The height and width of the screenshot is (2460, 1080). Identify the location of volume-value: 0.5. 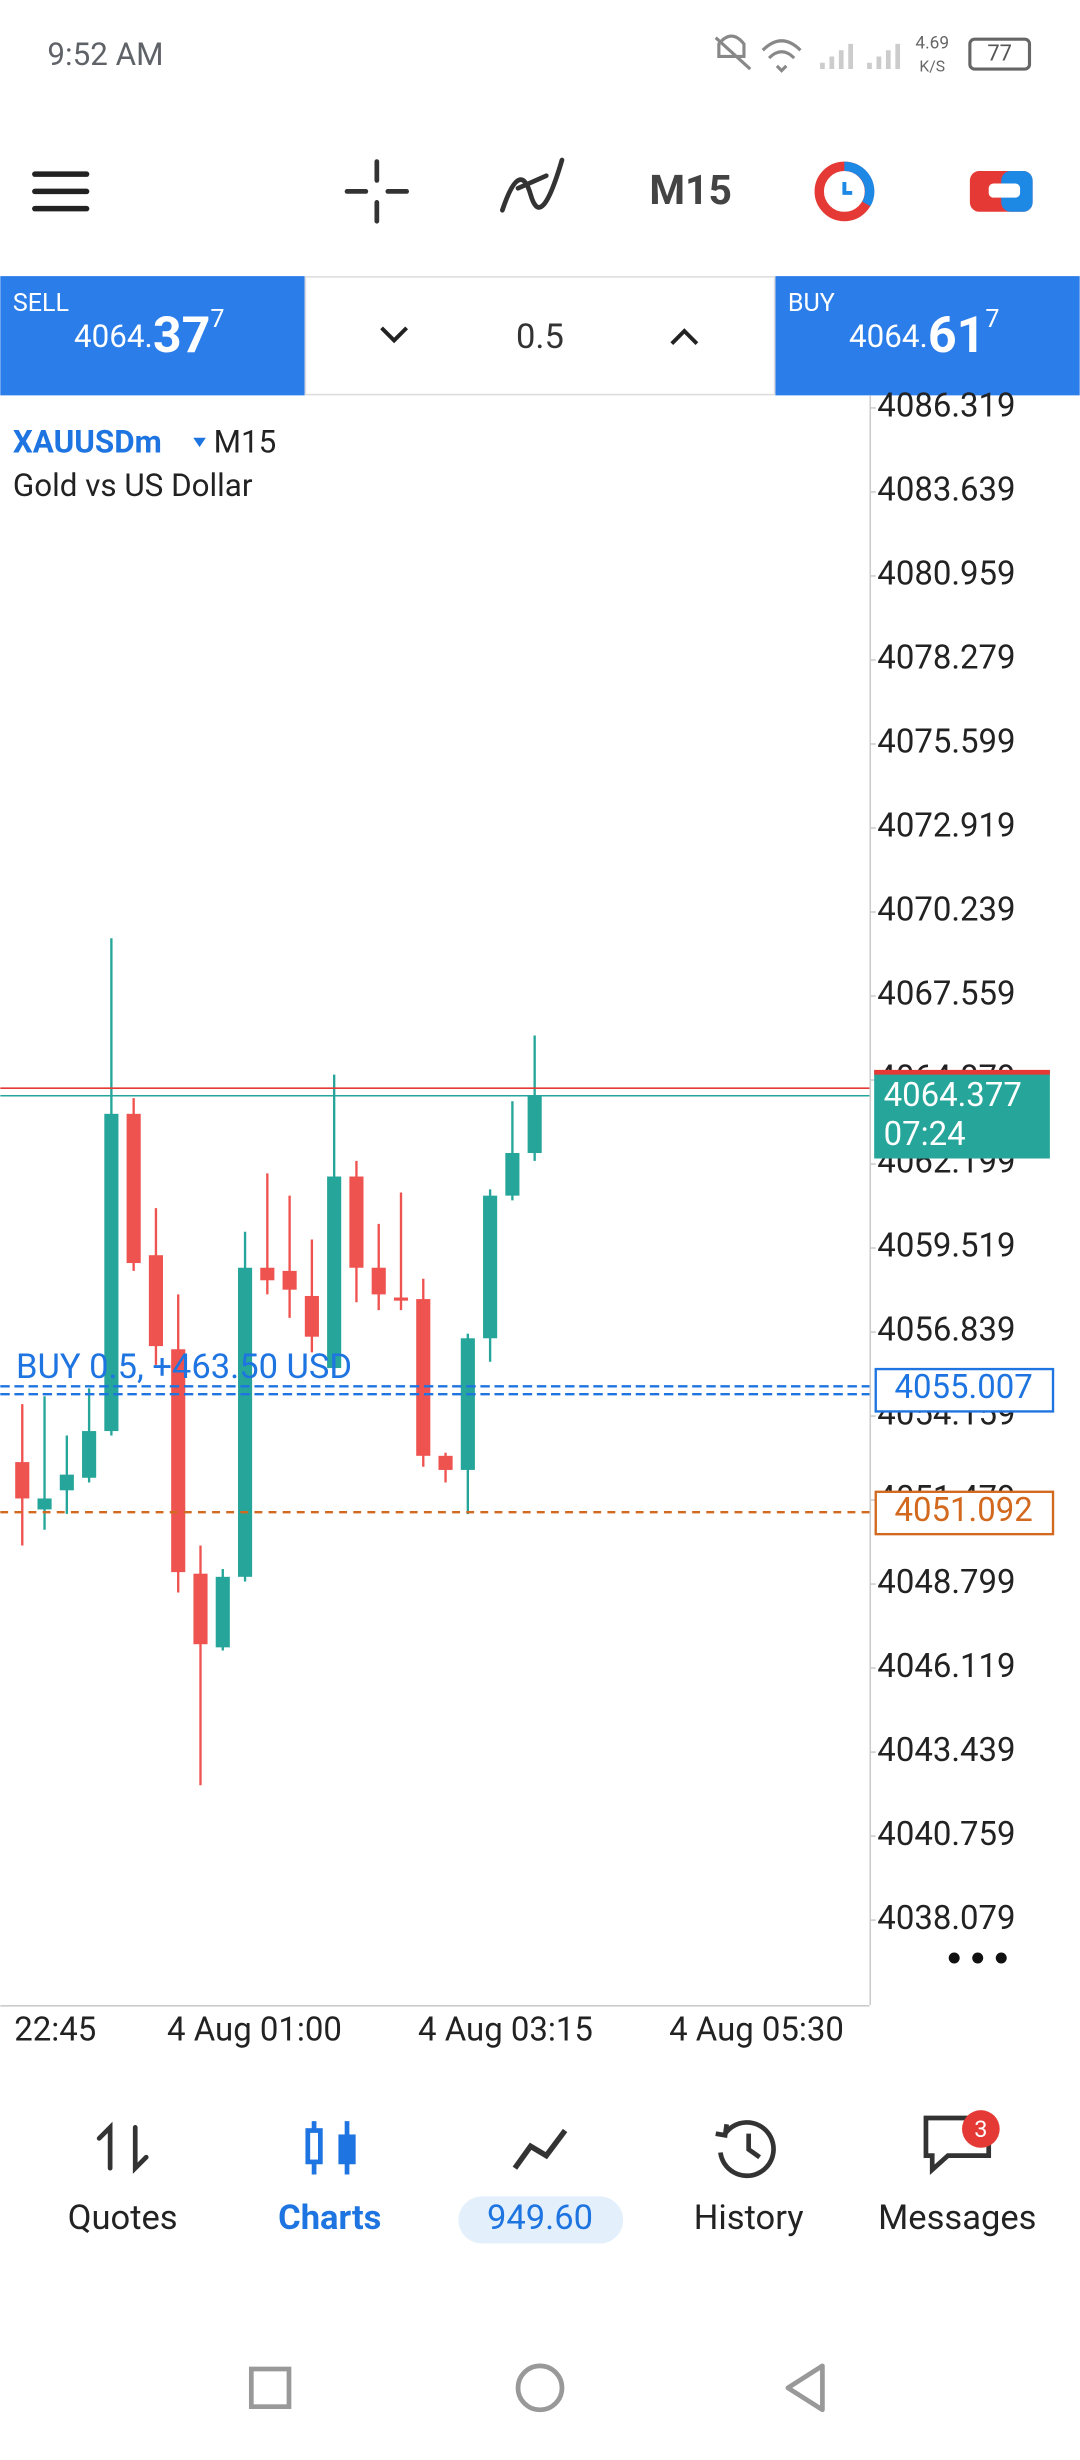
(540, 337).